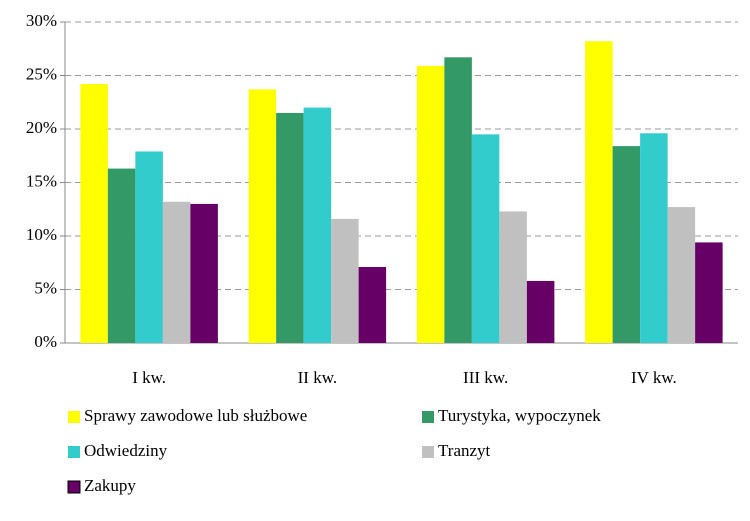 This screenshot has width=750, height=521. Describe the element at coordinates (41, 234) in the screenshot. I see `y-tick-label: 10%` at that location.